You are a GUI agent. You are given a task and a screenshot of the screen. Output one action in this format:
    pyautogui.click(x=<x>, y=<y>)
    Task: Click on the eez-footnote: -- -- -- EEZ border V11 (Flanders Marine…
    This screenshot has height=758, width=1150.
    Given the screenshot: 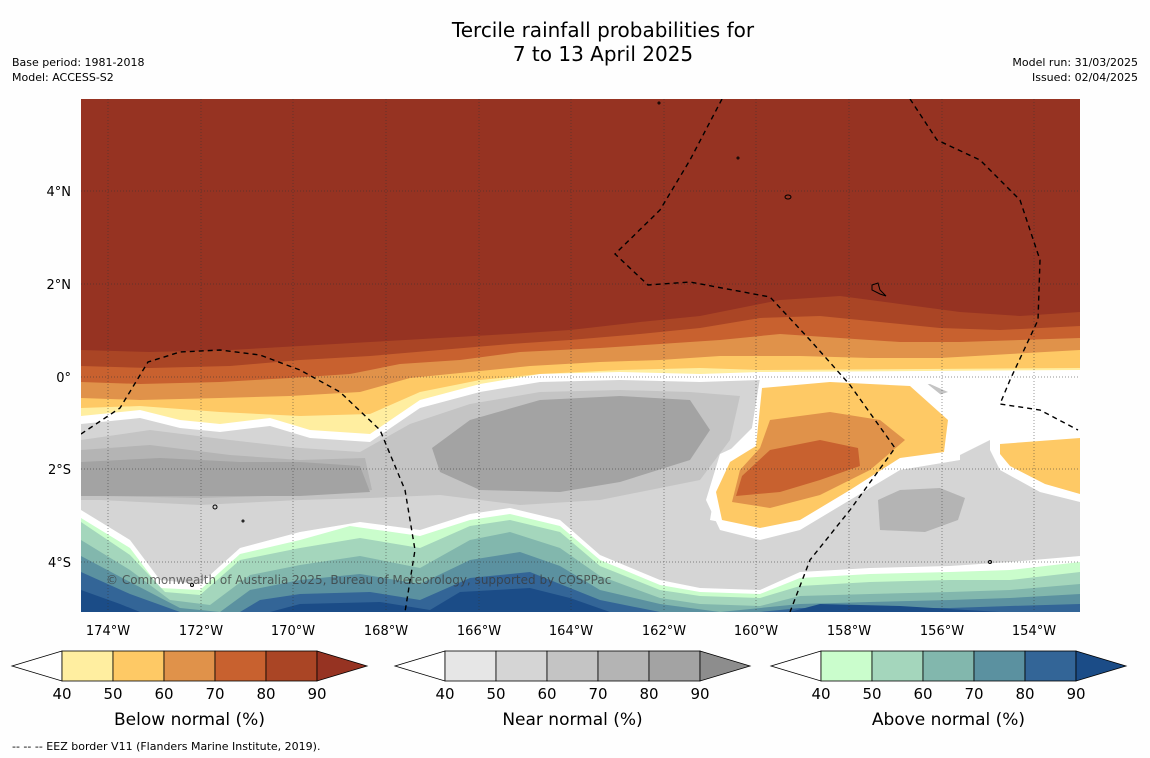 What is the action you would take?
    pyautogui.click(x=166, y=746)
    